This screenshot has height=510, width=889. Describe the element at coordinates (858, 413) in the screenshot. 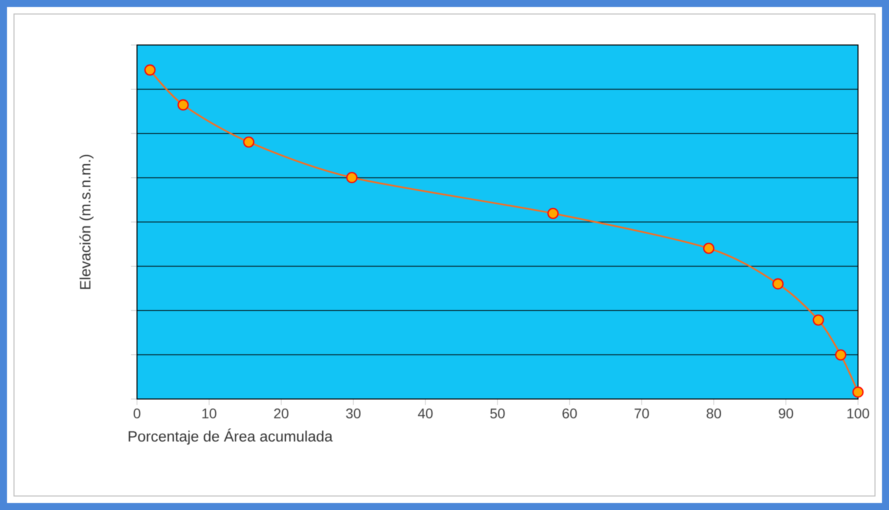

I see `x-tick-label: 100` at that location.